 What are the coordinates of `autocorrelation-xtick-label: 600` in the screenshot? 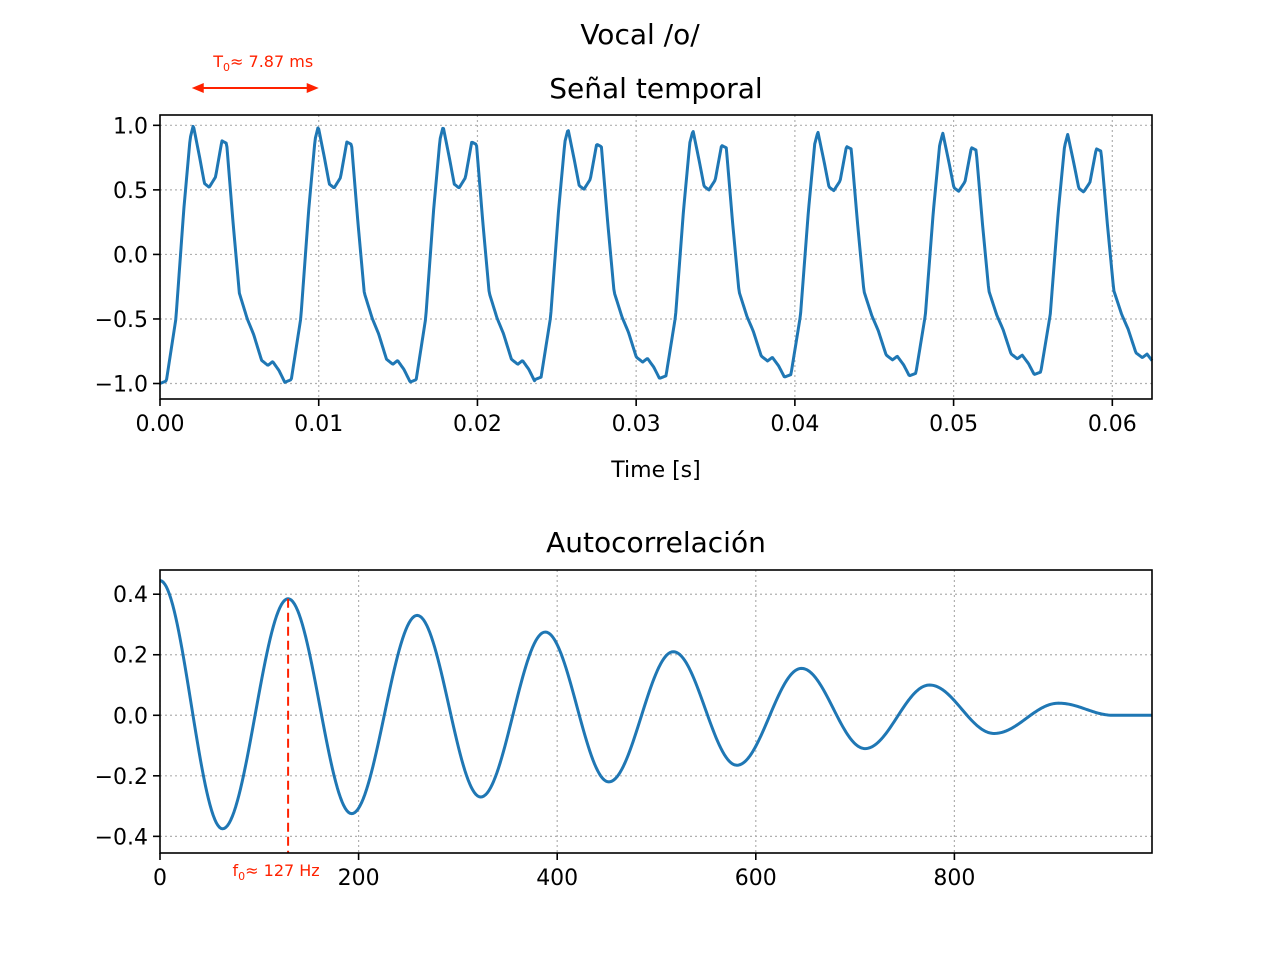 It's located at (756, 878).